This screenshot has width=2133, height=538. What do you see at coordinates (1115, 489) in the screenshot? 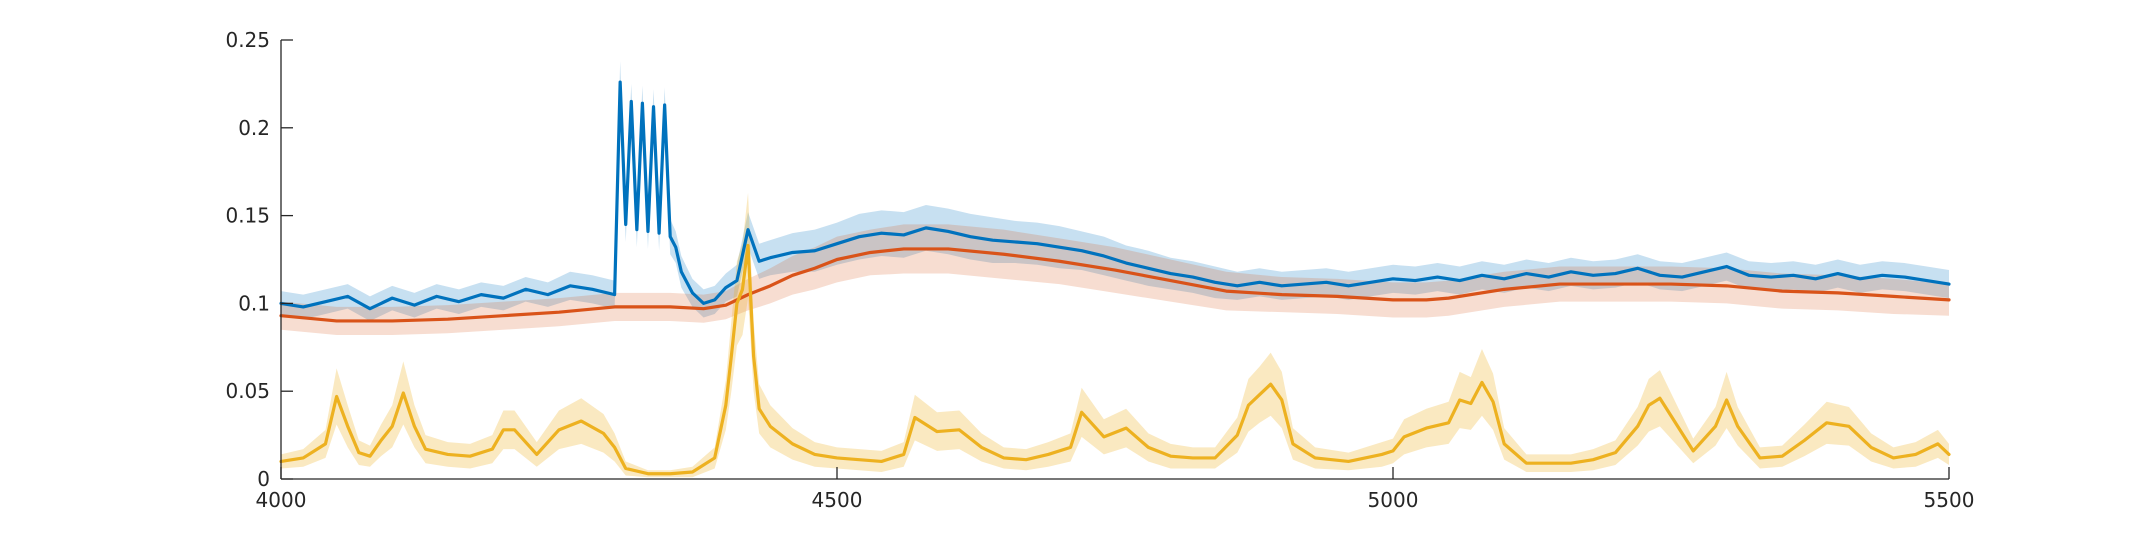
I see `x-axis-ticks: 4000 4500 5000 5500` at bounding box center [1115, 489].